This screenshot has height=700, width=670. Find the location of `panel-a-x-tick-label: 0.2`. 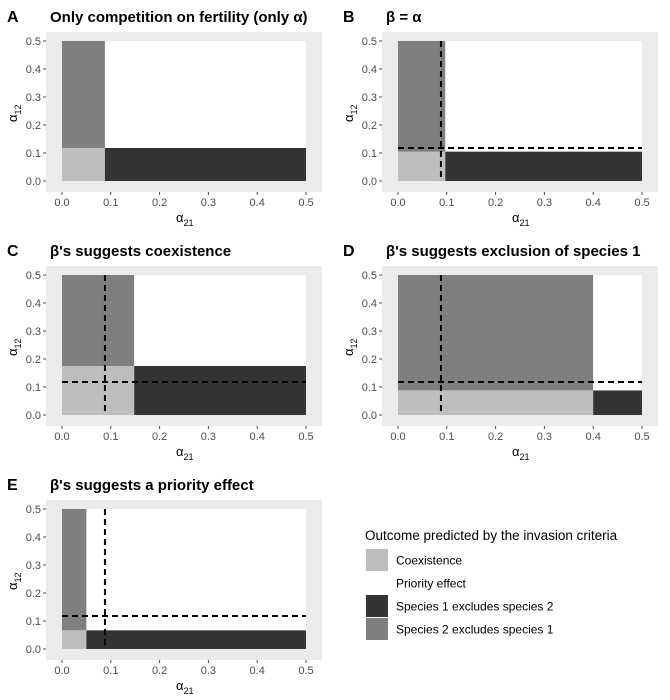

panel-a-x-tick-label: 0.2 is located at coordinates (159, 203).